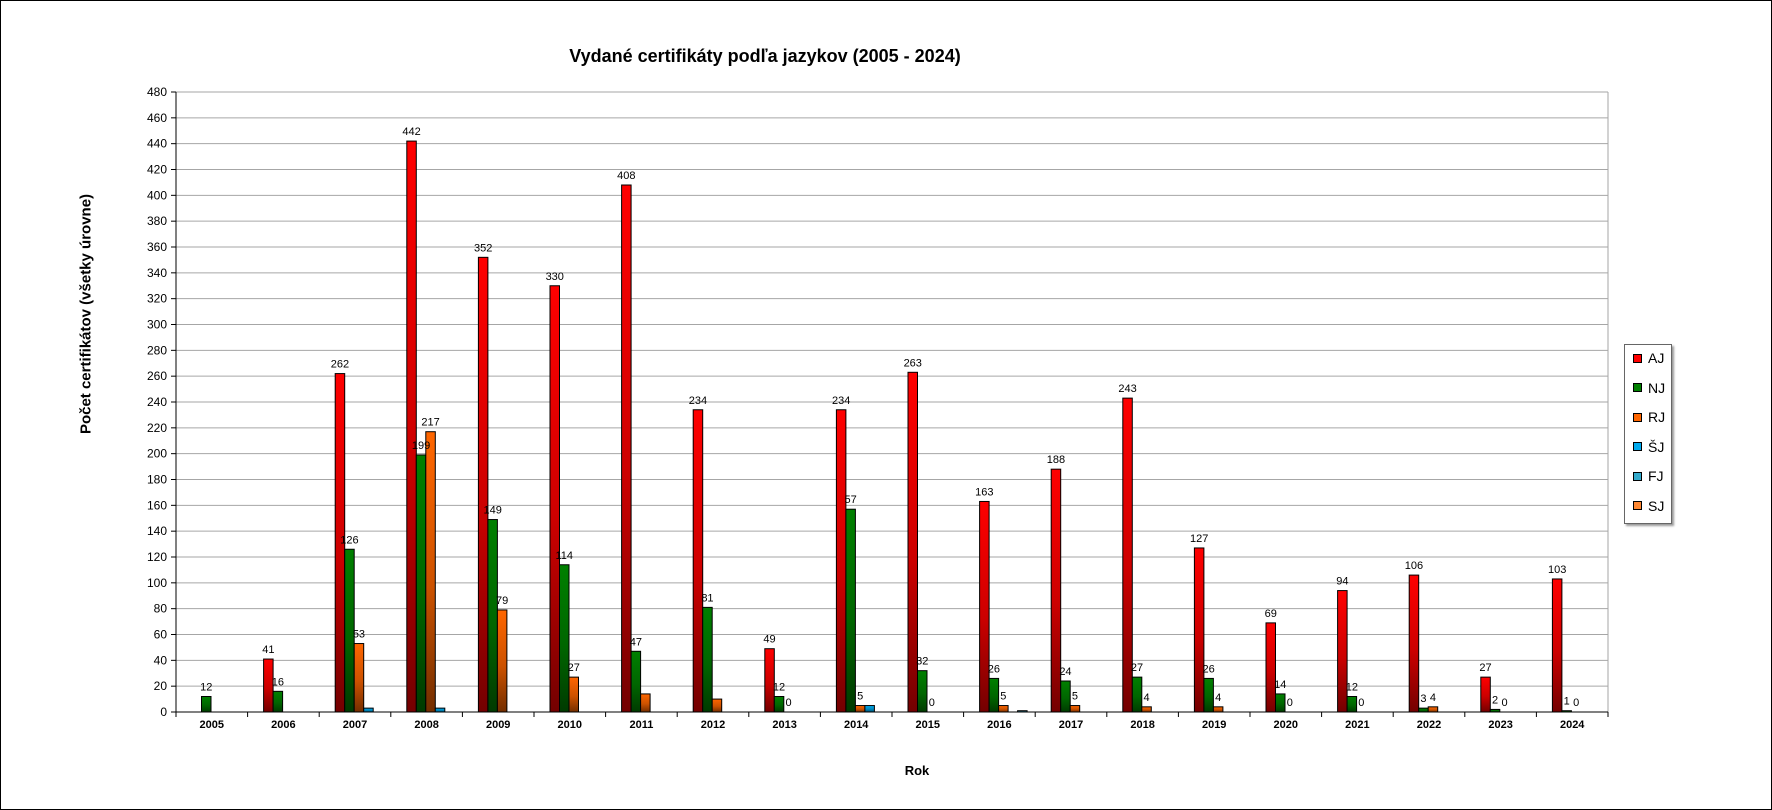 This screenshot has width=1772, height=810. I want to click on bar-šj-2007, so click(368, 710).